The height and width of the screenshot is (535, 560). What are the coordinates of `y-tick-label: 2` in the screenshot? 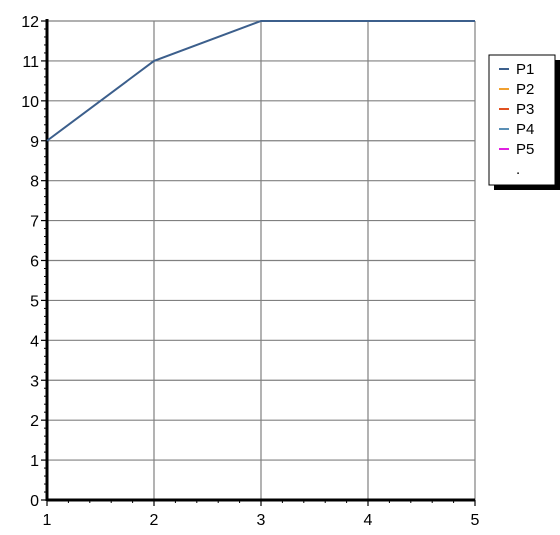 It's located at (34, 421).